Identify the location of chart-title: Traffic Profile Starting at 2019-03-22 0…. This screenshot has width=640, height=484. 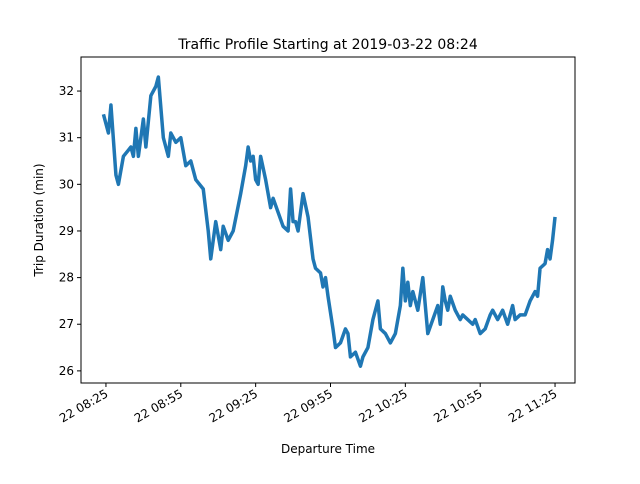
(327, 45).